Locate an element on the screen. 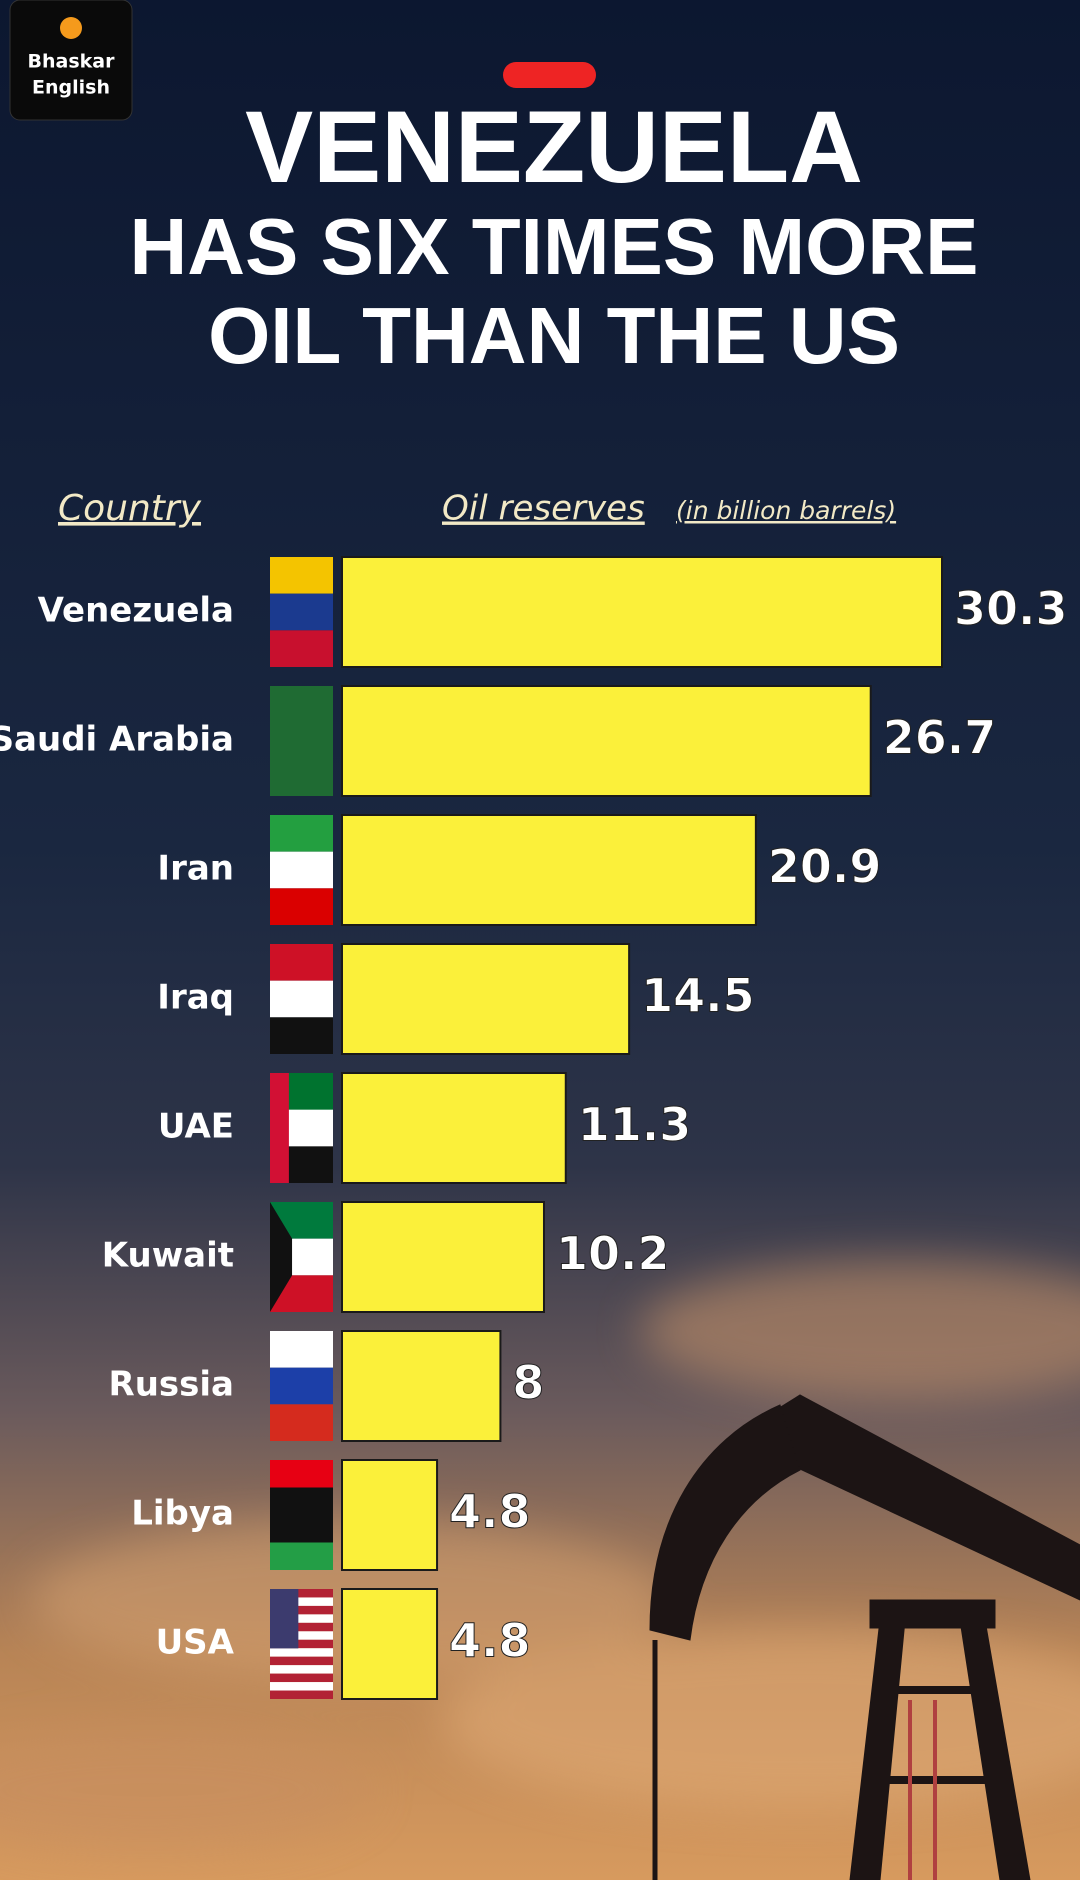 The image size is (1080, 1880). brand-line: Bhaskar is located at coordinates (72, 62).